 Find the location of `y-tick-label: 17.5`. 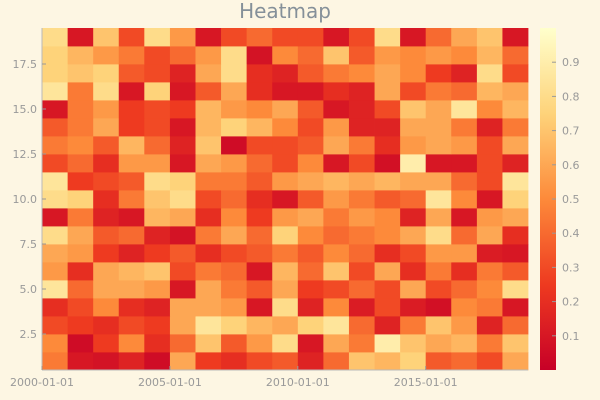

y-tick-label: 17.5 is located at coordinates (25, 64).